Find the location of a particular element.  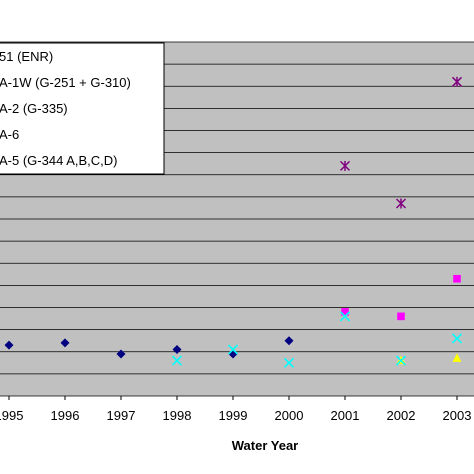

x-tick-label: 1996 is located at coordinates (65, 415).